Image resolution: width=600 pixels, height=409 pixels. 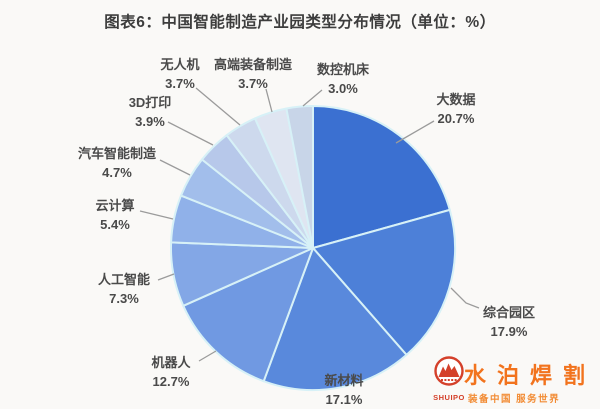 What do you see at coordinates (509, 322) in the screenshot?
I see `slice-label-综合园区: 综合园区 17.9%` at bounding box center [509, 322].